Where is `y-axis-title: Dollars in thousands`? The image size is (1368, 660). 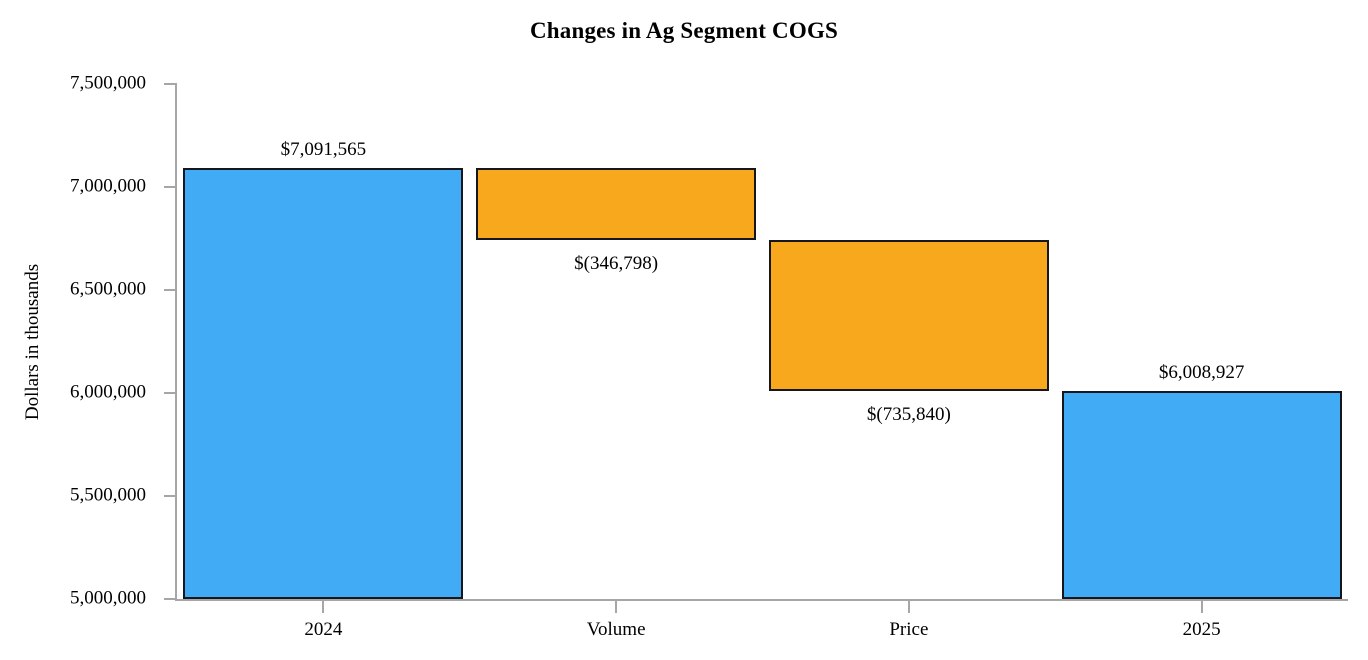
y-axis-title: Dollars in thousands is located at coordinates (32, 342).